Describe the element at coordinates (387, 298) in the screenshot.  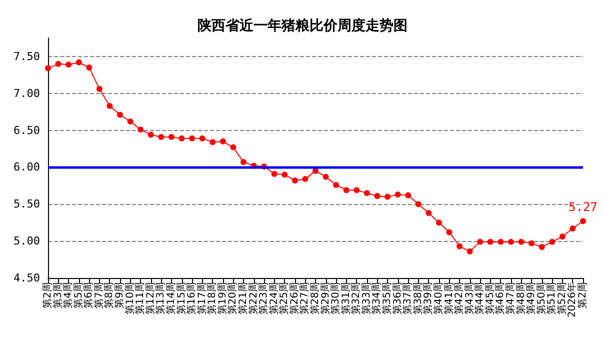
I see `x-tick-label: 第35周` at that location.